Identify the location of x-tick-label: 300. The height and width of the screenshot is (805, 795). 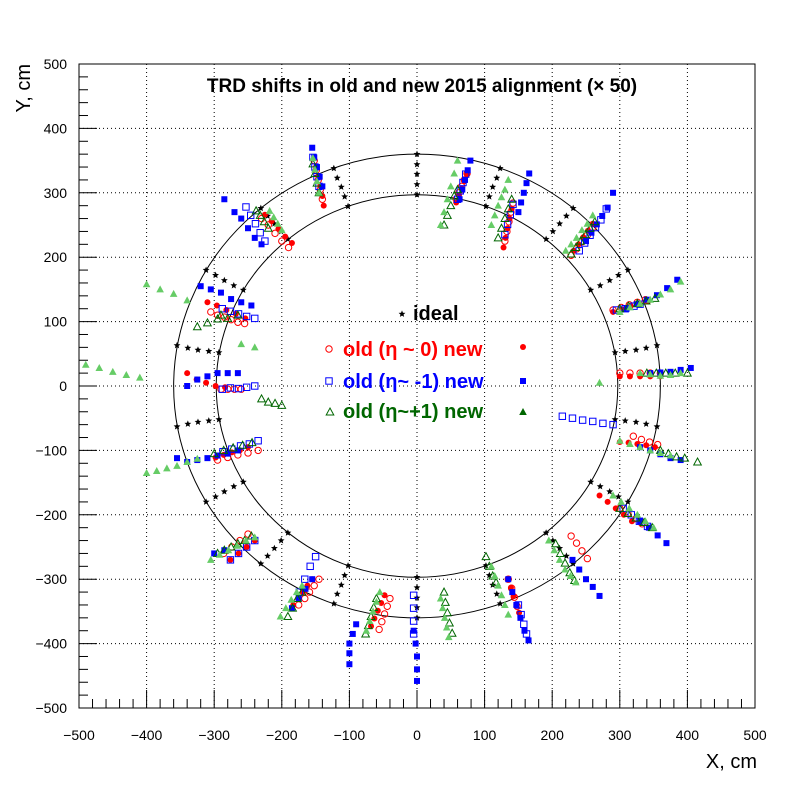
(620, 735).